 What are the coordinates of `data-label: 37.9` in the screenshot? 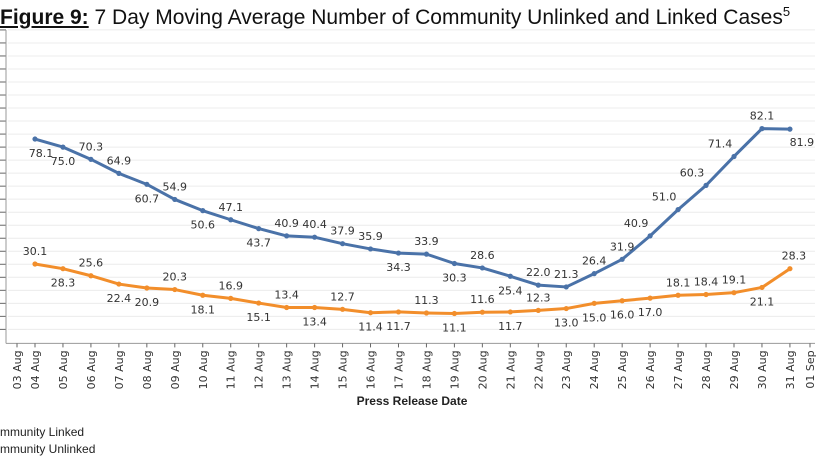 It's located at (342, 231).